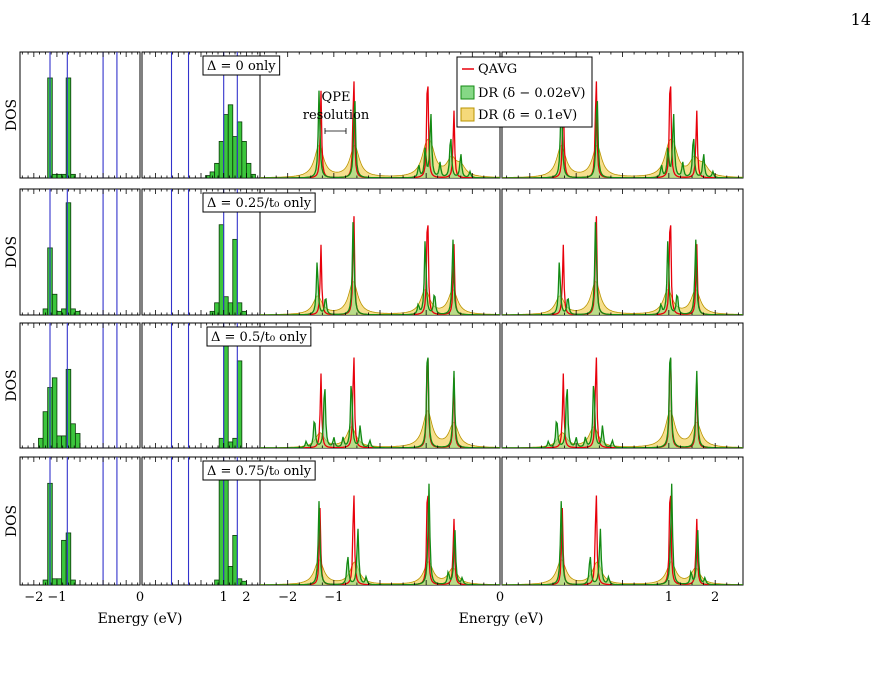 This screenshot has height=675, width=889. What do you see at coordinates (336, 97) in the screenshot?
I see `resolution-label-line1: QPE` at bounding box center [336, 97].